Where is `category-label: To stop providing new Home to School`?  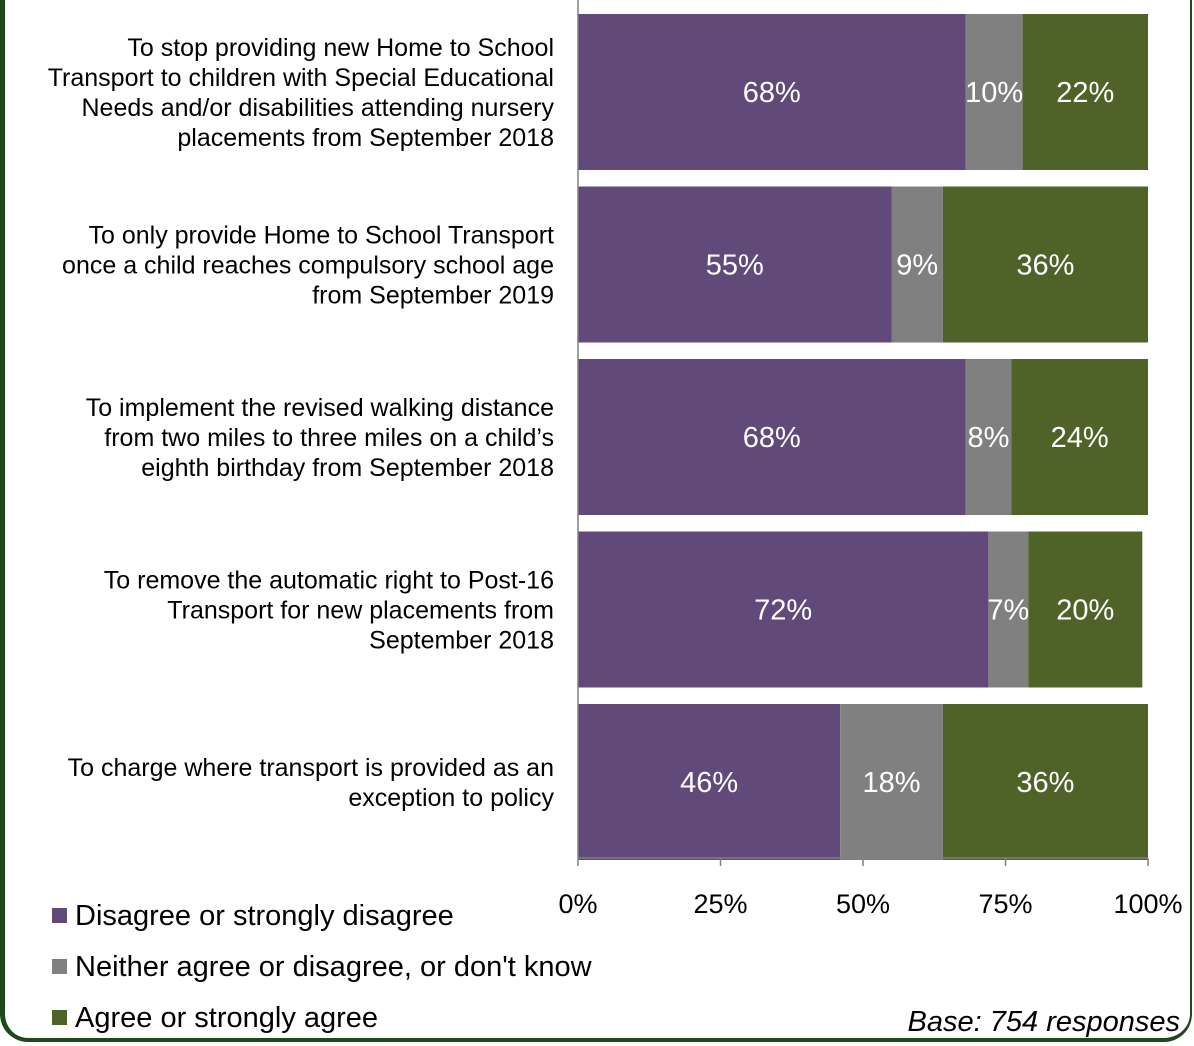 category-label: To stop providing new Home to School is located at coordinates (340, 48).